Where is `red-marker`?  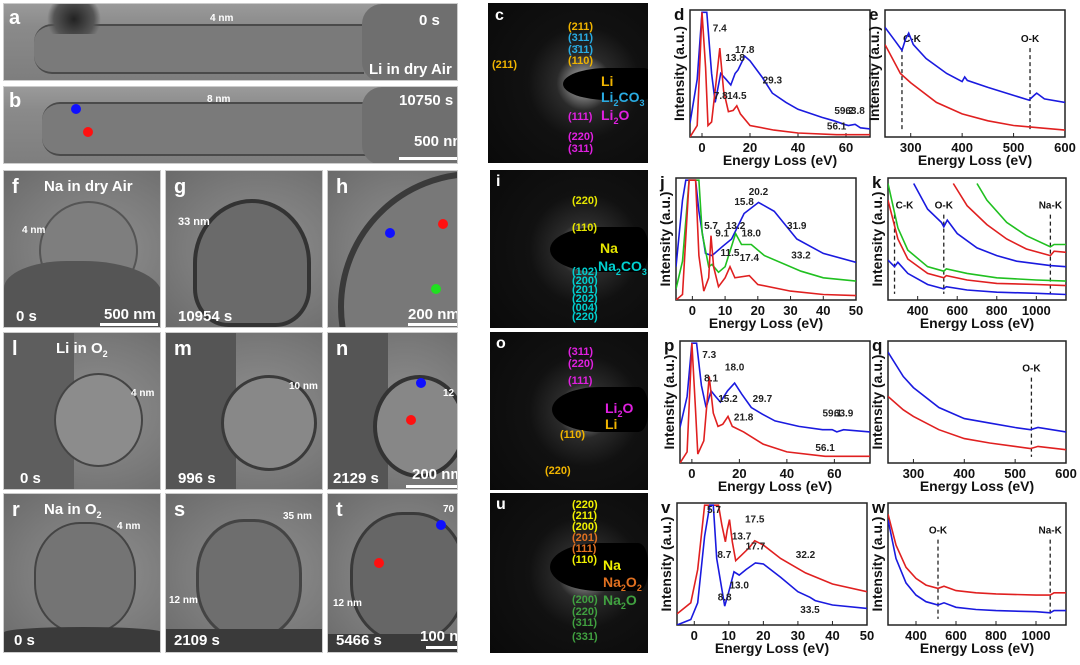 red-marker is located at coordinates (88, 132).